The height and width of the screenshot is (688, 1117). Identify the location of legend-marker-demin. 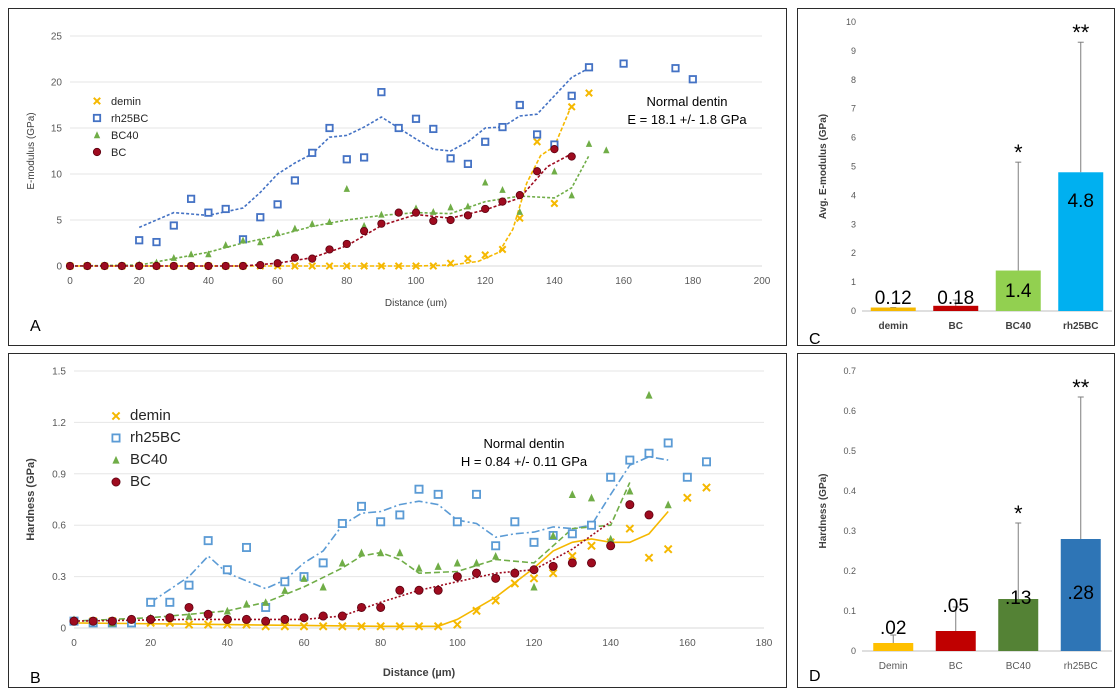
(97, 101).